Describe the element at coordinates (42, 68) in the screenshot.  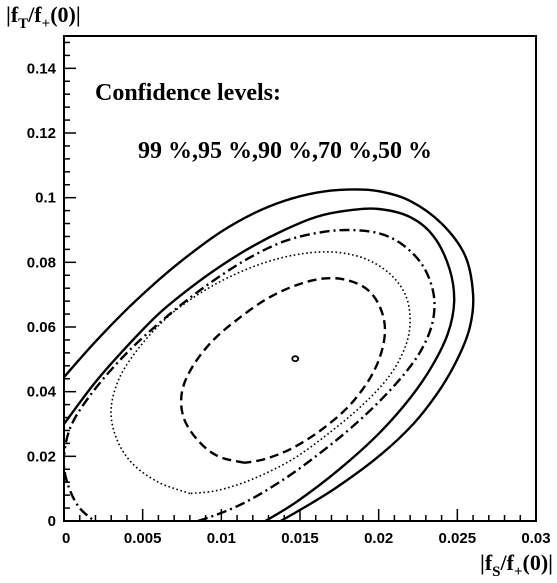
I see `y-tick-label: 0.14` at that location.